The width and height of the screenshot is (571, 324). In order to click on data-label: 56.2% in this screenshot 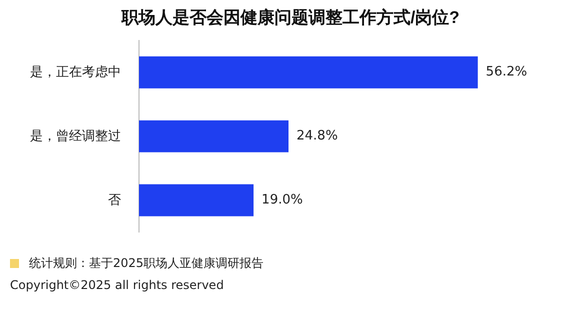, I will do `click(507, 72)`.